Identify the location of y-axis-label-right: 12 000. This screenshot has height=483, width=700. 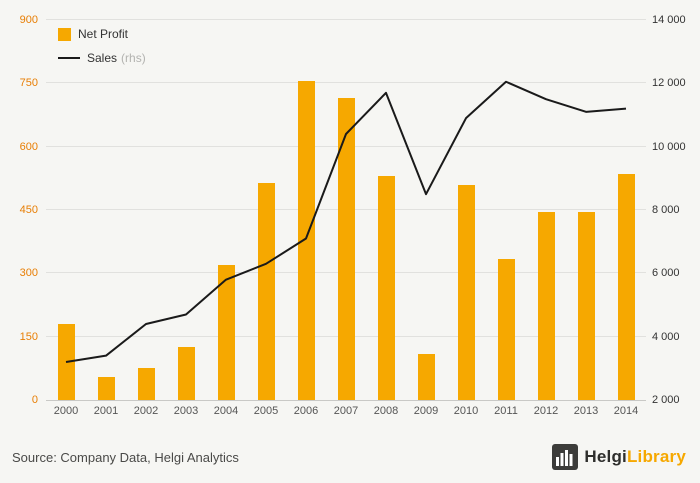
(669, 83).